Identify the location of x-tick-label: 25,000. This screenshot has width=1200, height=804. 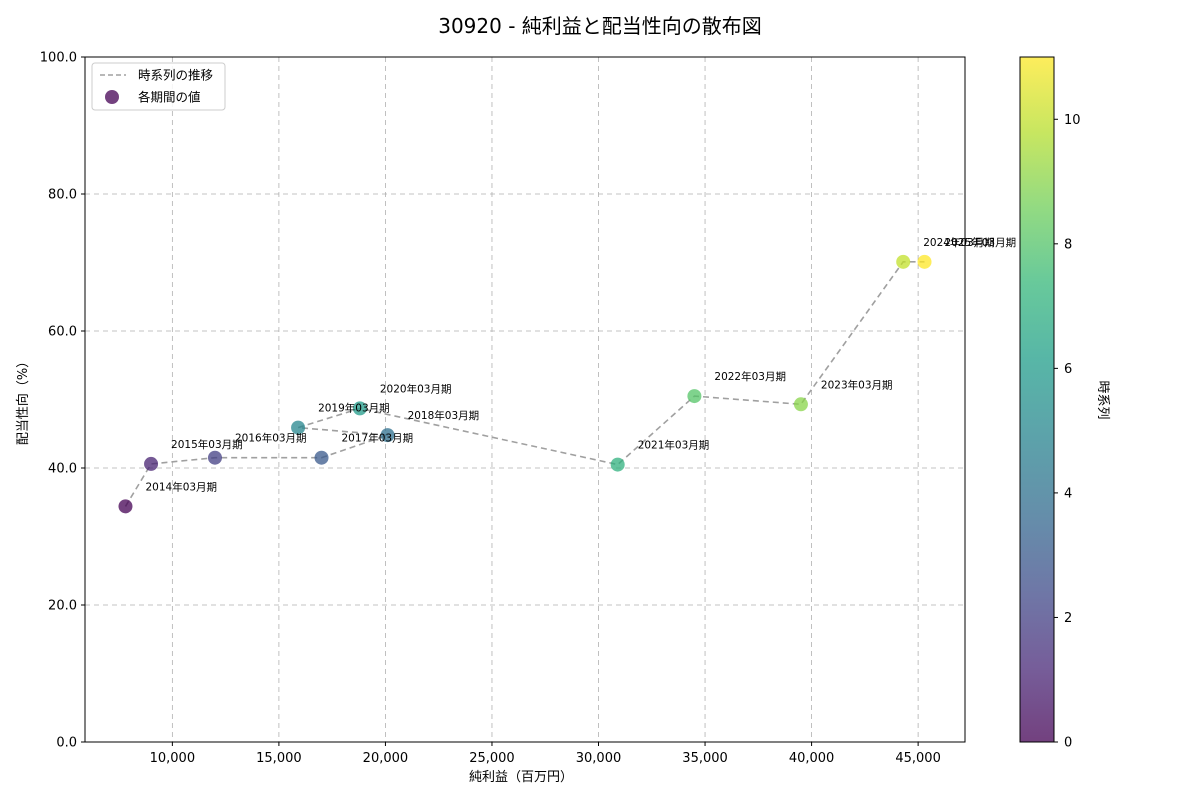
(492, 758).